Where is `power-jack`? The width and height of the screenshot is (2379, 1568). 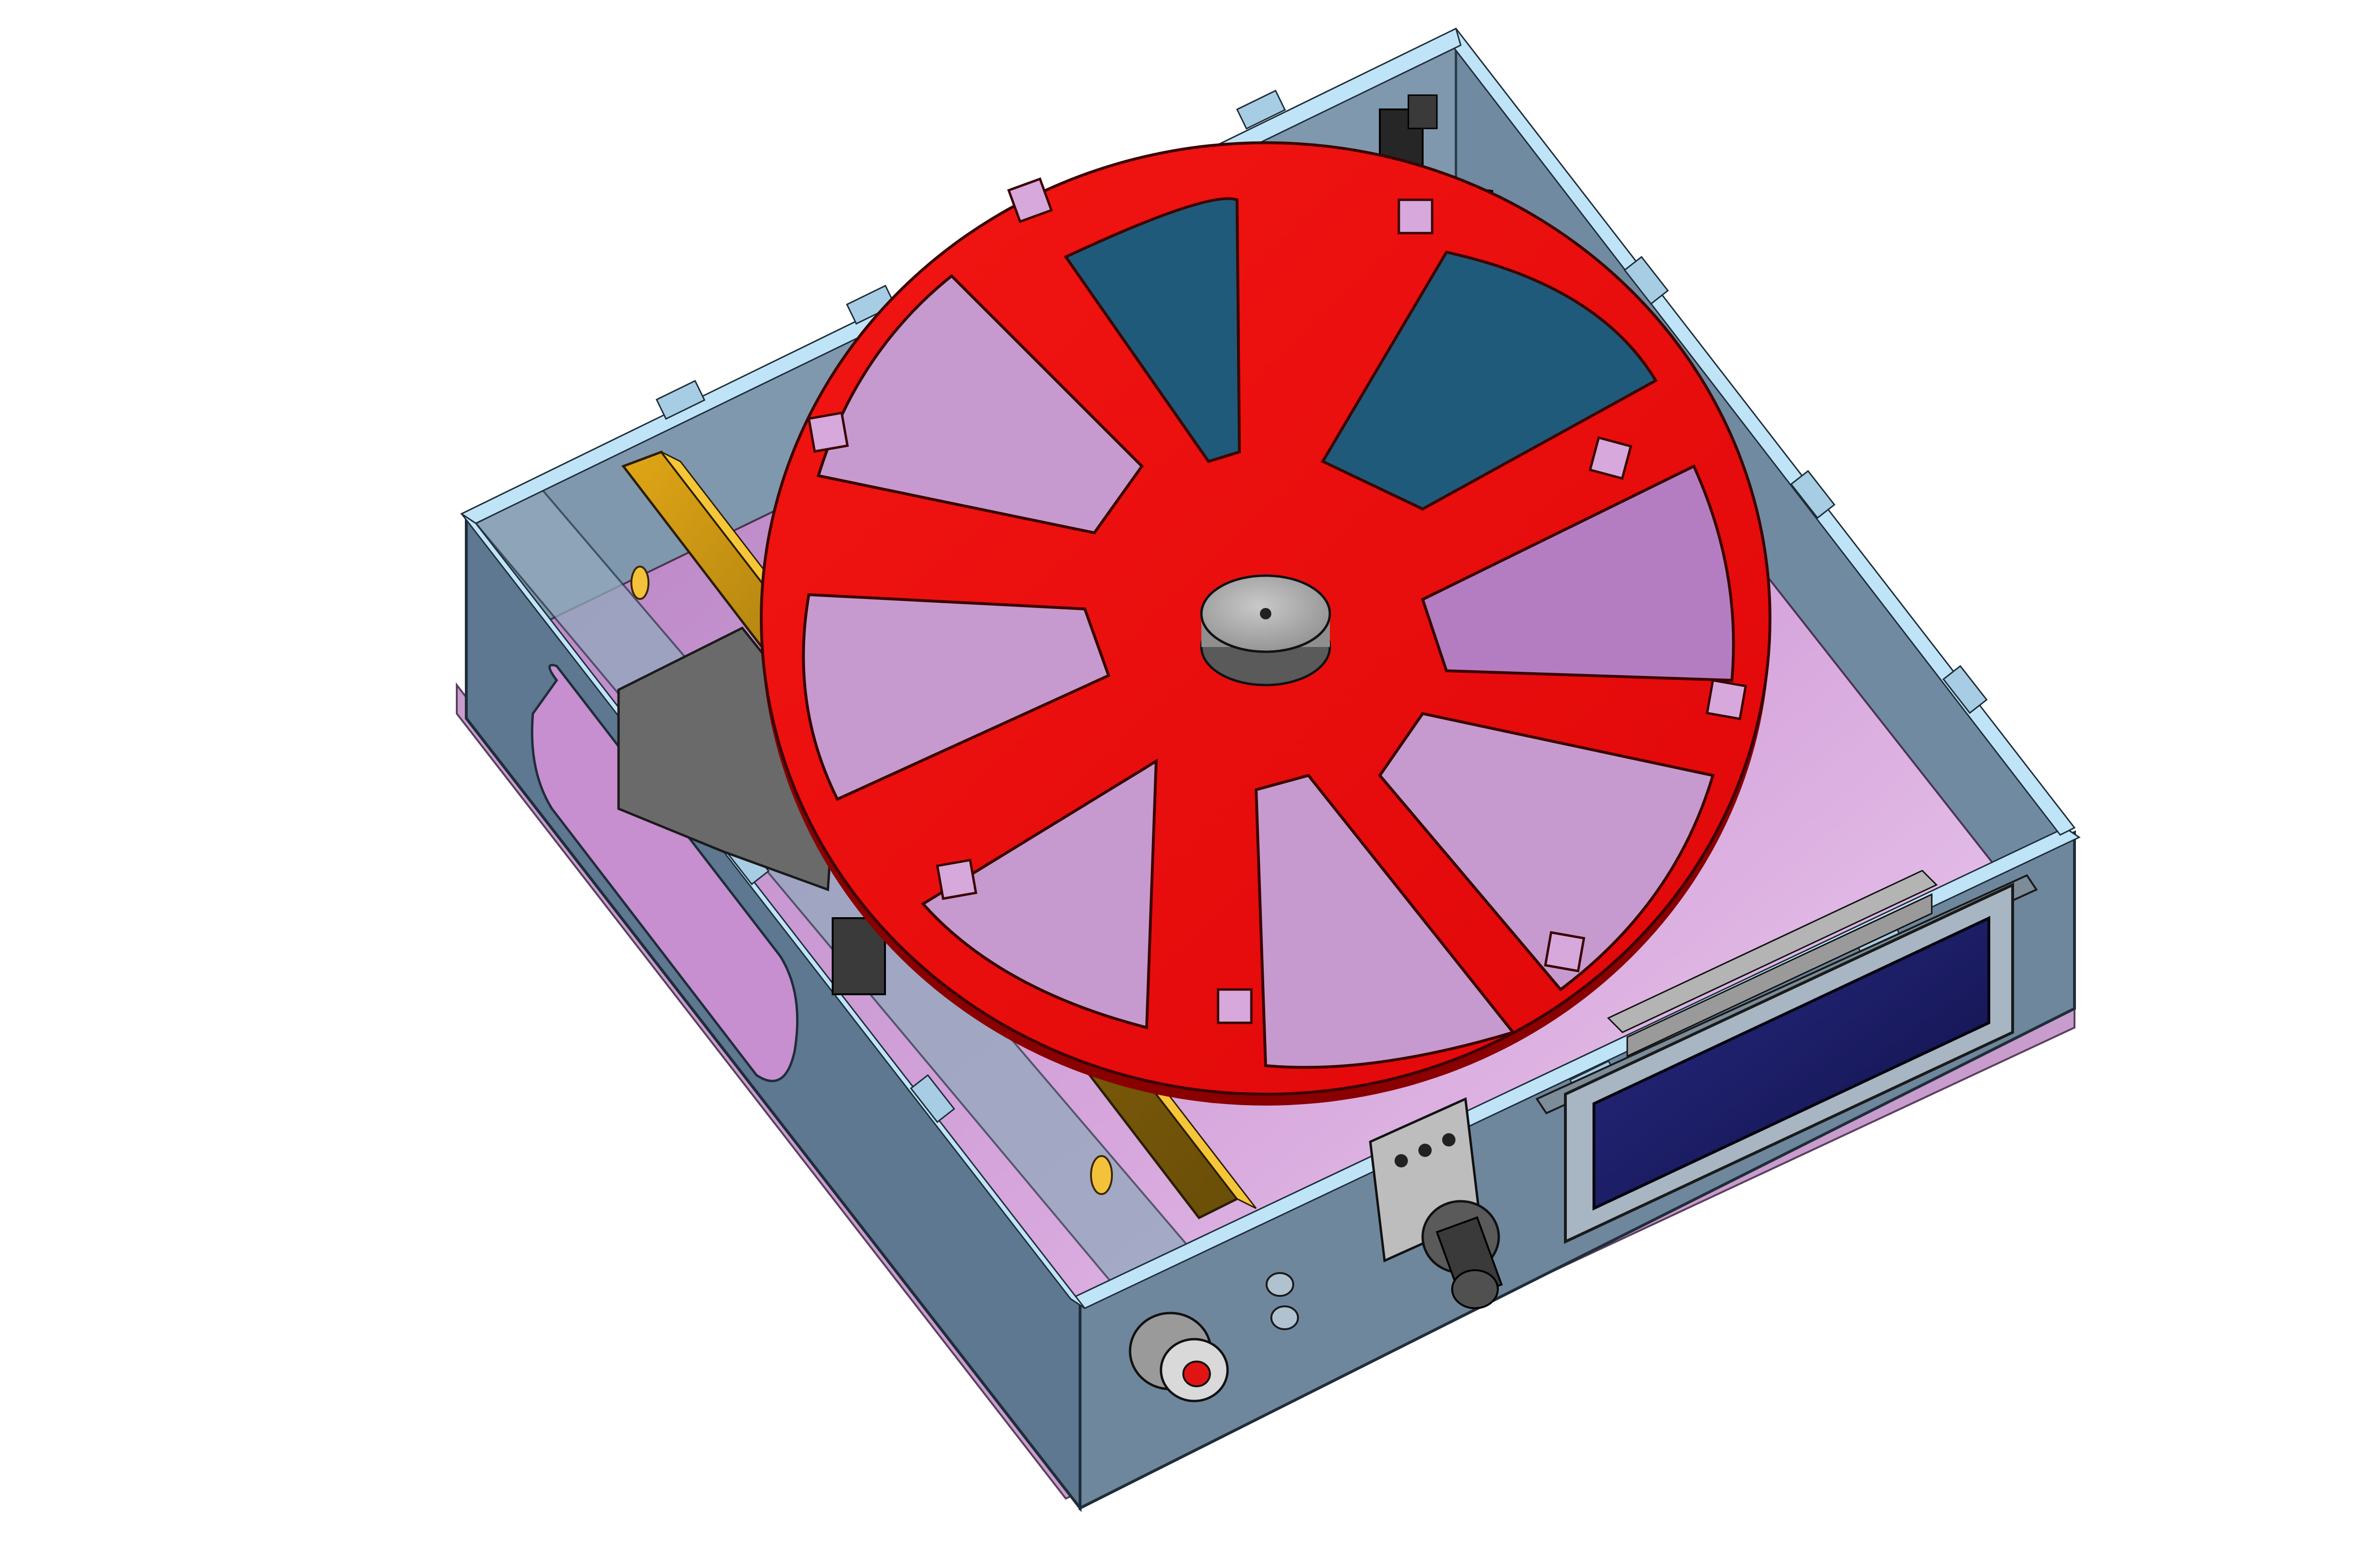 power-jack is located at coordinates (1179, 1357).